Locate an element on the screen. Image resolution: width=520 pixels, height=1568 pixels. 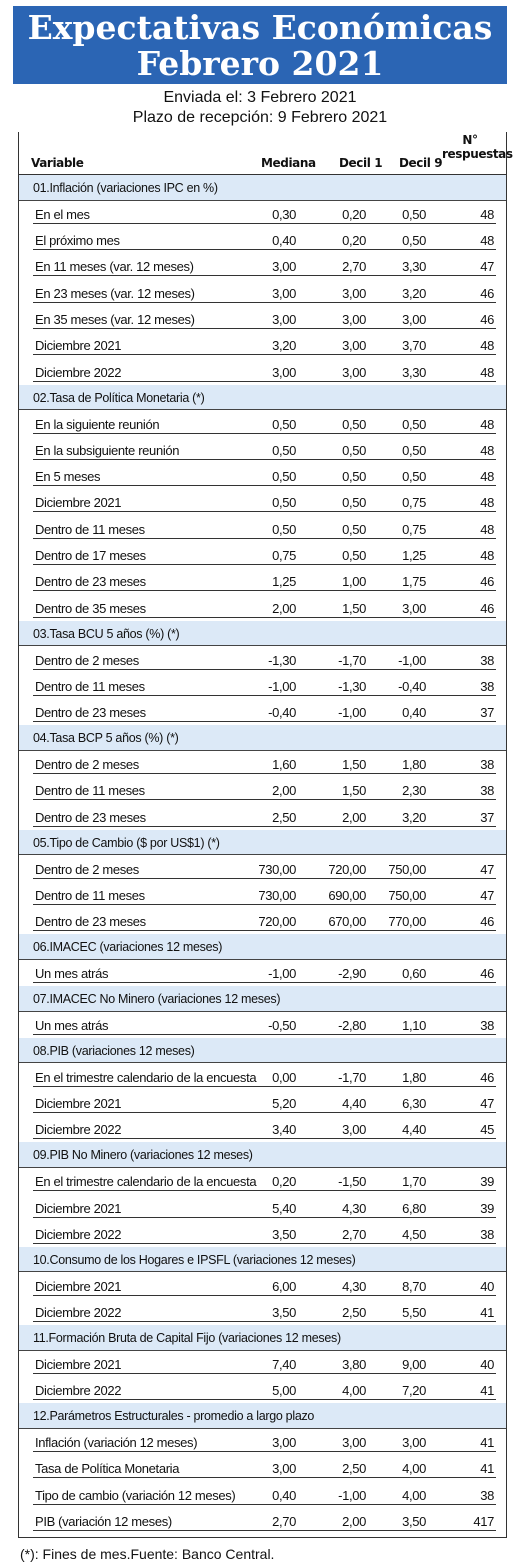
section-title: 08.PIB (variaciones 12 meses) is located at coordinates (262, 1050).